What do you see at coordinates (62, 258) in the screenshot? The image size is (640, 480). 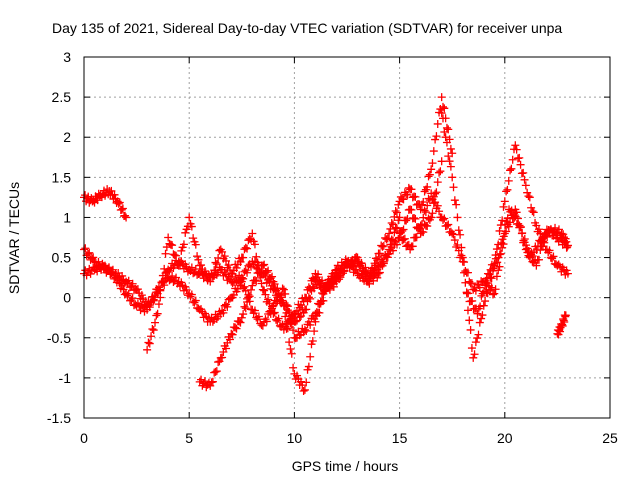 I see `y-tick-label: 0.5` at bounding box center [62, 258].